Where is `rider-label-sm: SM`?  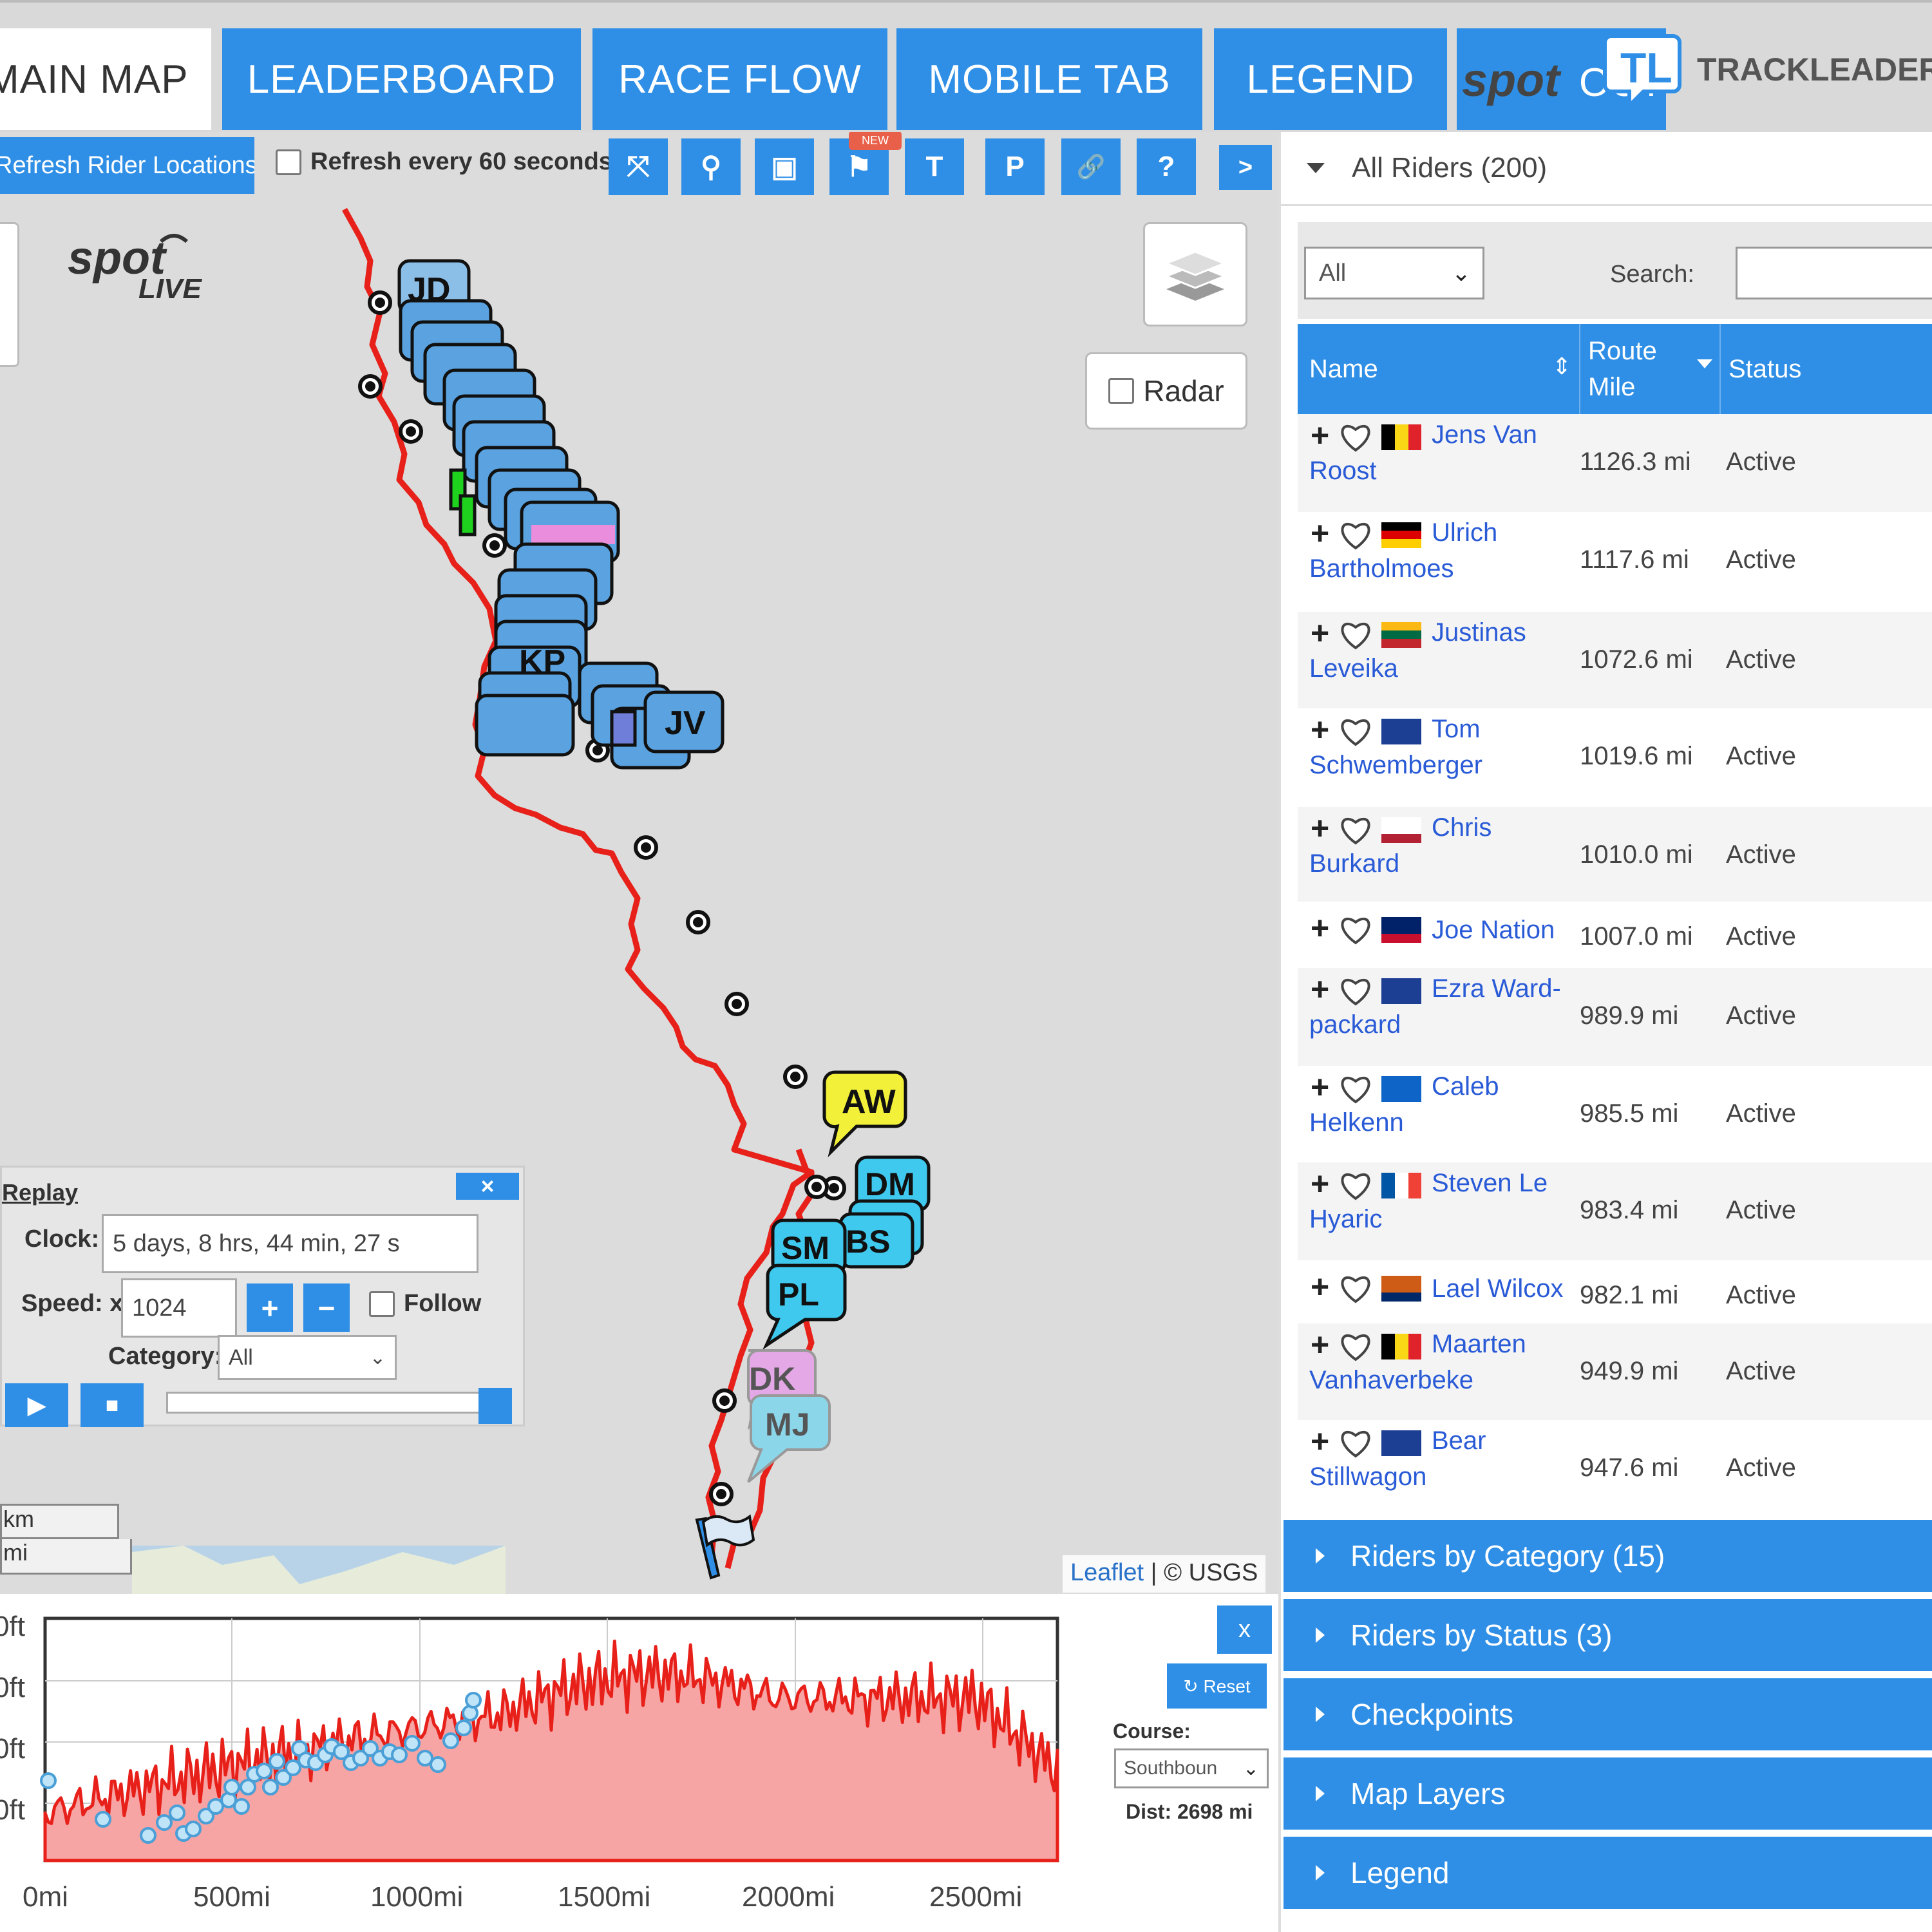 rider-label-sm: SM is located at coordinates (805, 1248).